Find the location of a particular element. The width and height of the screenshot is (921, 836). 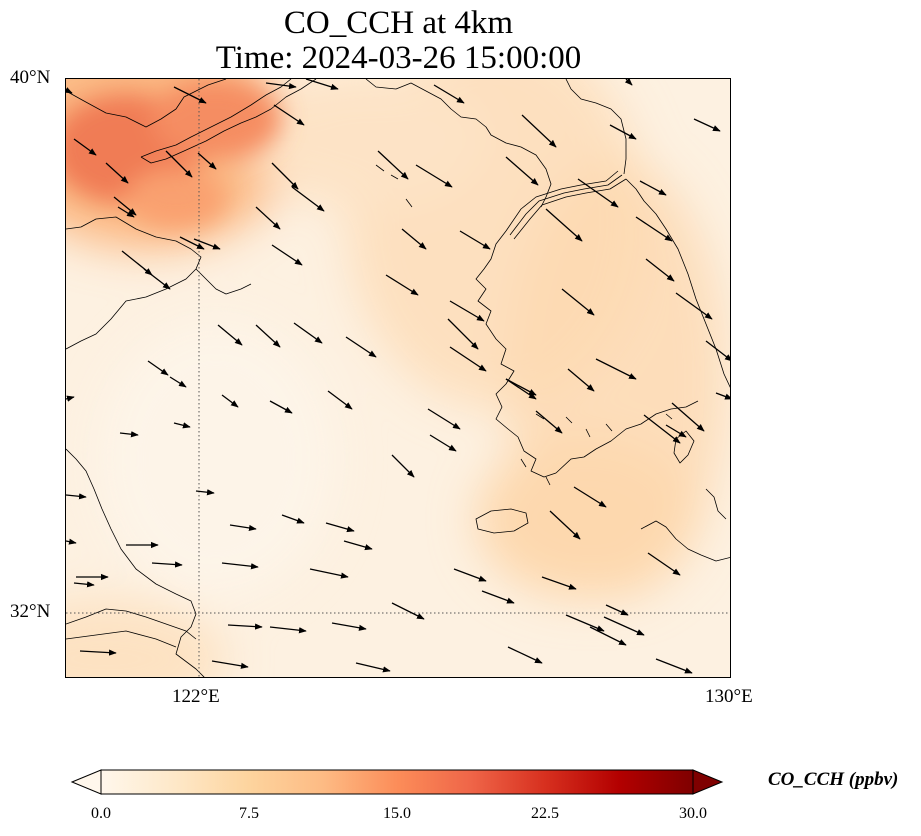

korea-north-edge is located at coordinates (596, 127).